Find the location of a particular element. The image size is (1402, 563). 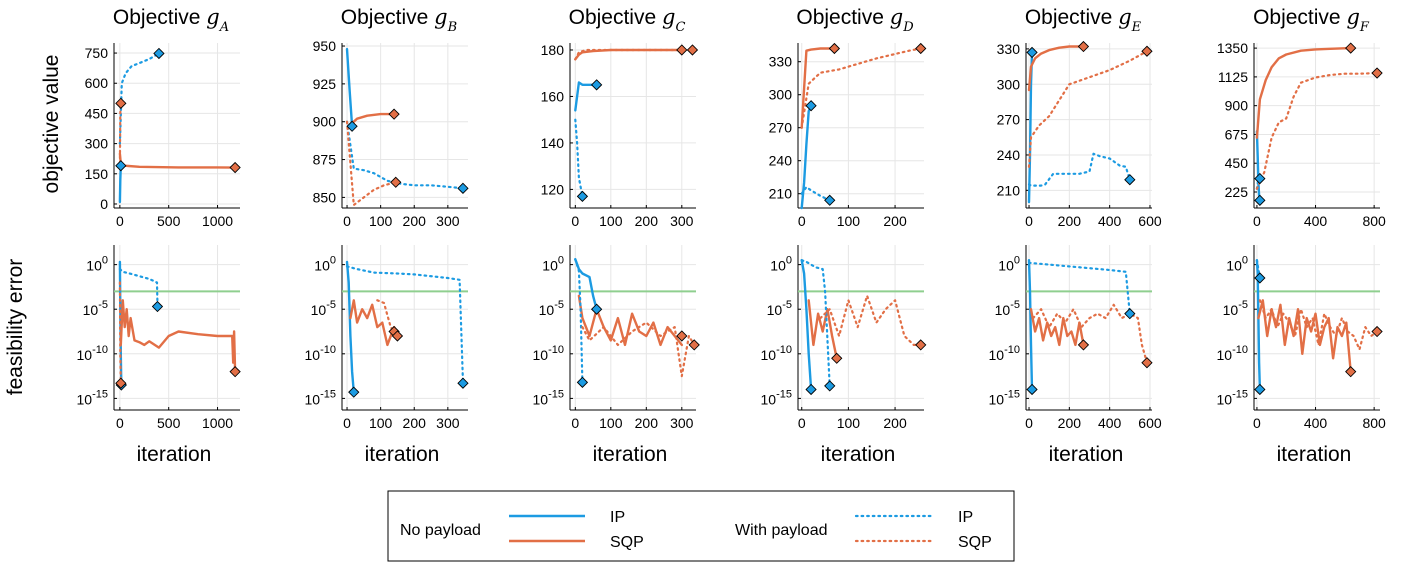

y-tick-label: 675 is located at coordinates (1237, 134).